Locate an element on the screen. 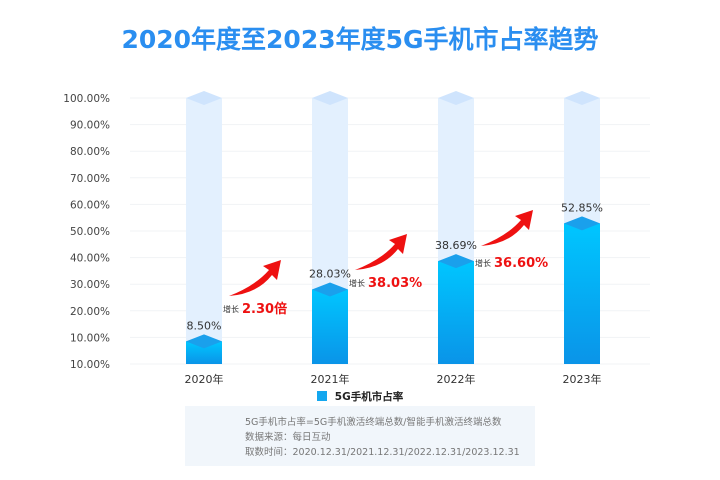 The width and height of the screenshot is (720, 480). chart-title: 2020年度至2023年度5G手机市占率趋势 is located at coordinates (360, 39).